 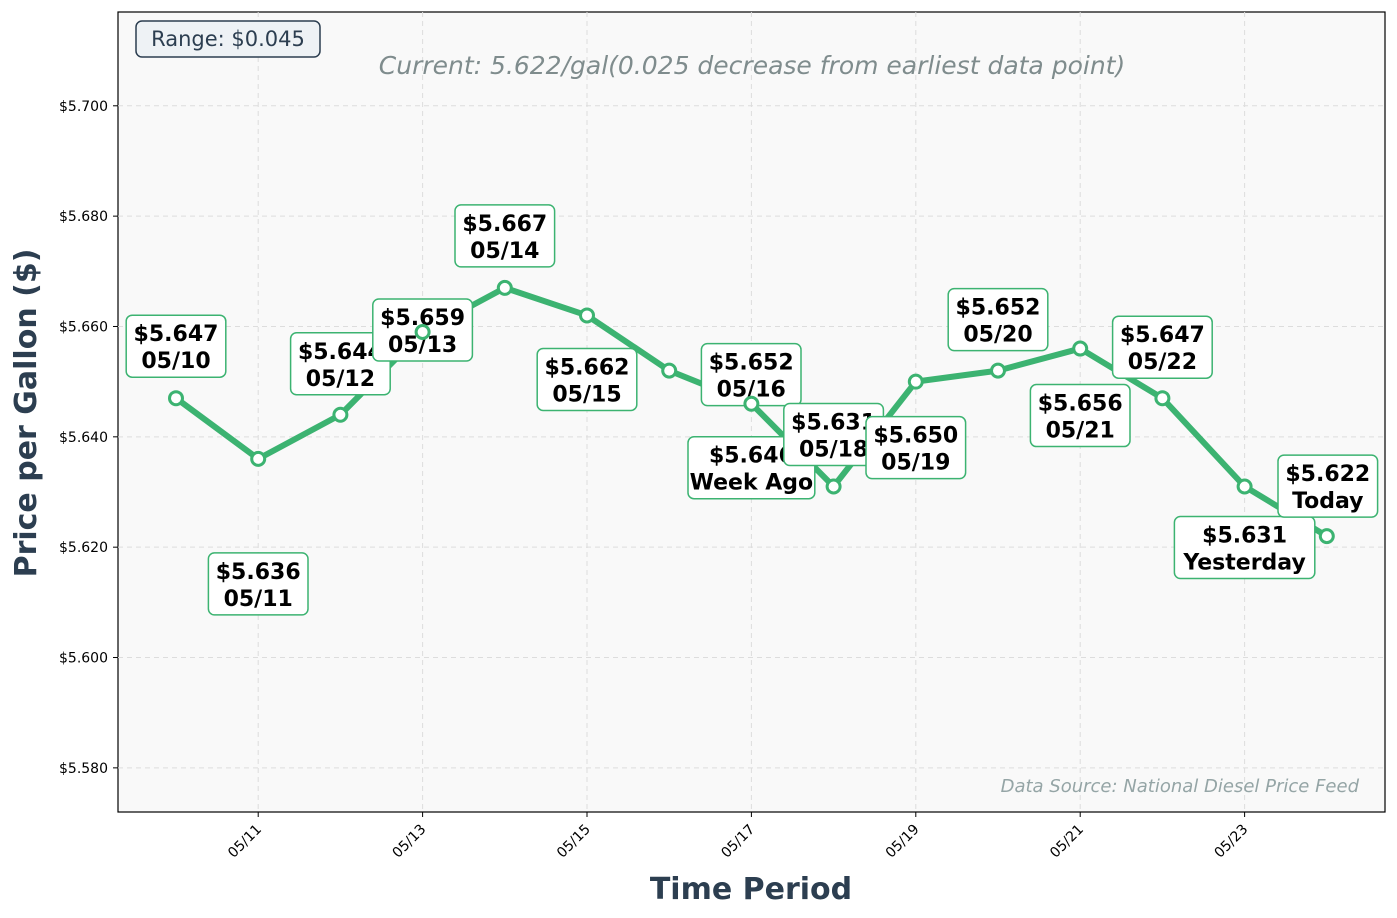 What do you see at coordinates (833, 449) in the screenshot?
I see `annotation-label: 05/18` at bounding box center [833, 449].